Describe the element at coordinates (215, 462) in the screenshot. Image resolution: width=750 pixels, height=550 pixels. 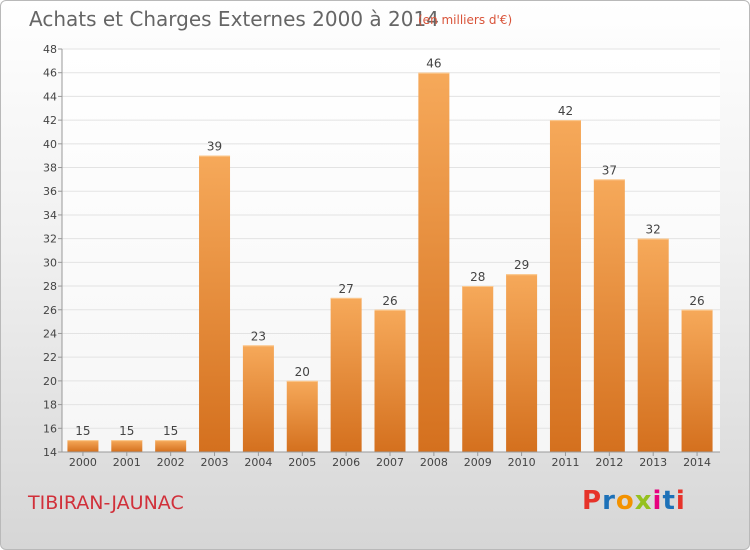
I see `x-tick-label: 2003` at that location.